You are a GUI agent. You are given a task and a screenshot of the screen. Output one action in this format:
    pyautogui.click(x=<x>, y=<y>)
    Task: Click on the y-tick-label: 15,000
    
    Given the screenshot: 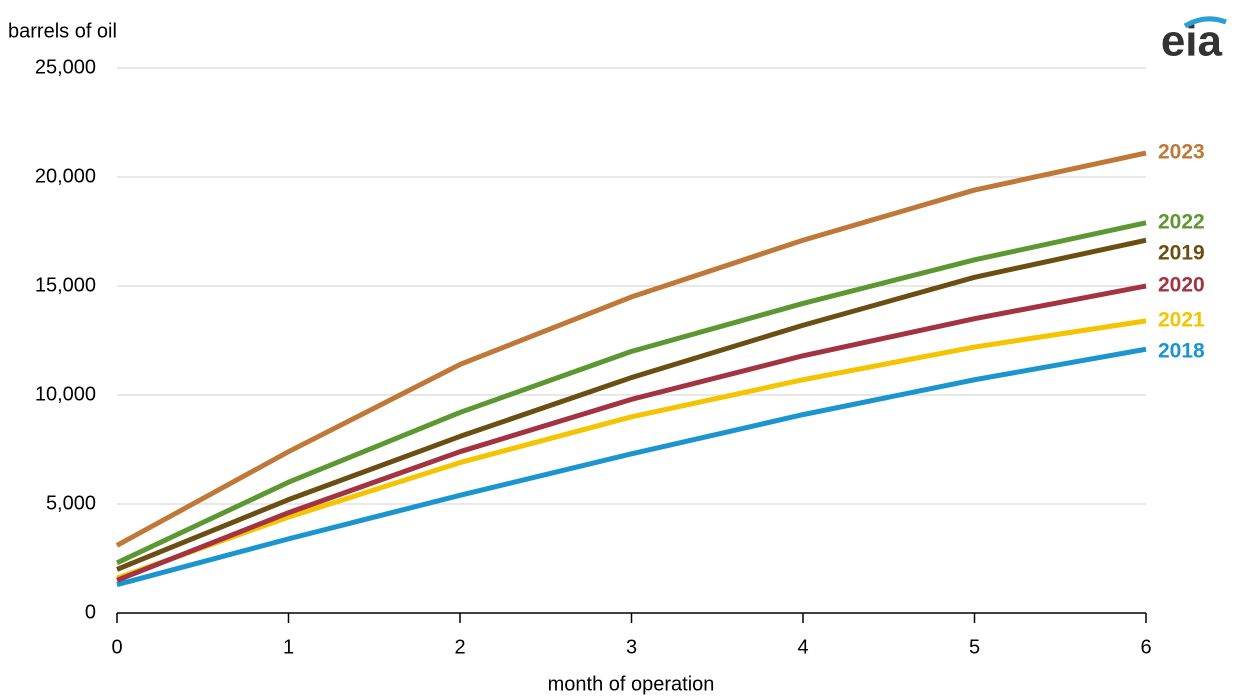 What is the action you would take?
    pyautogui.click(x=65, y=285)
    